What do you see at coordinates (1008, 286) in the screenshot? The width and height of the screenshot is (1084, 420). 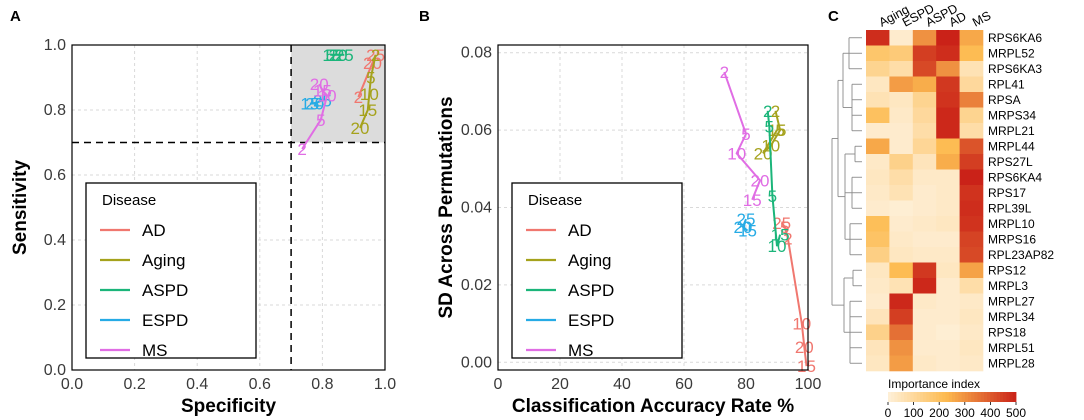 I see `heatmap-row-label: MRPL3` at bounding box center [1008, 286].